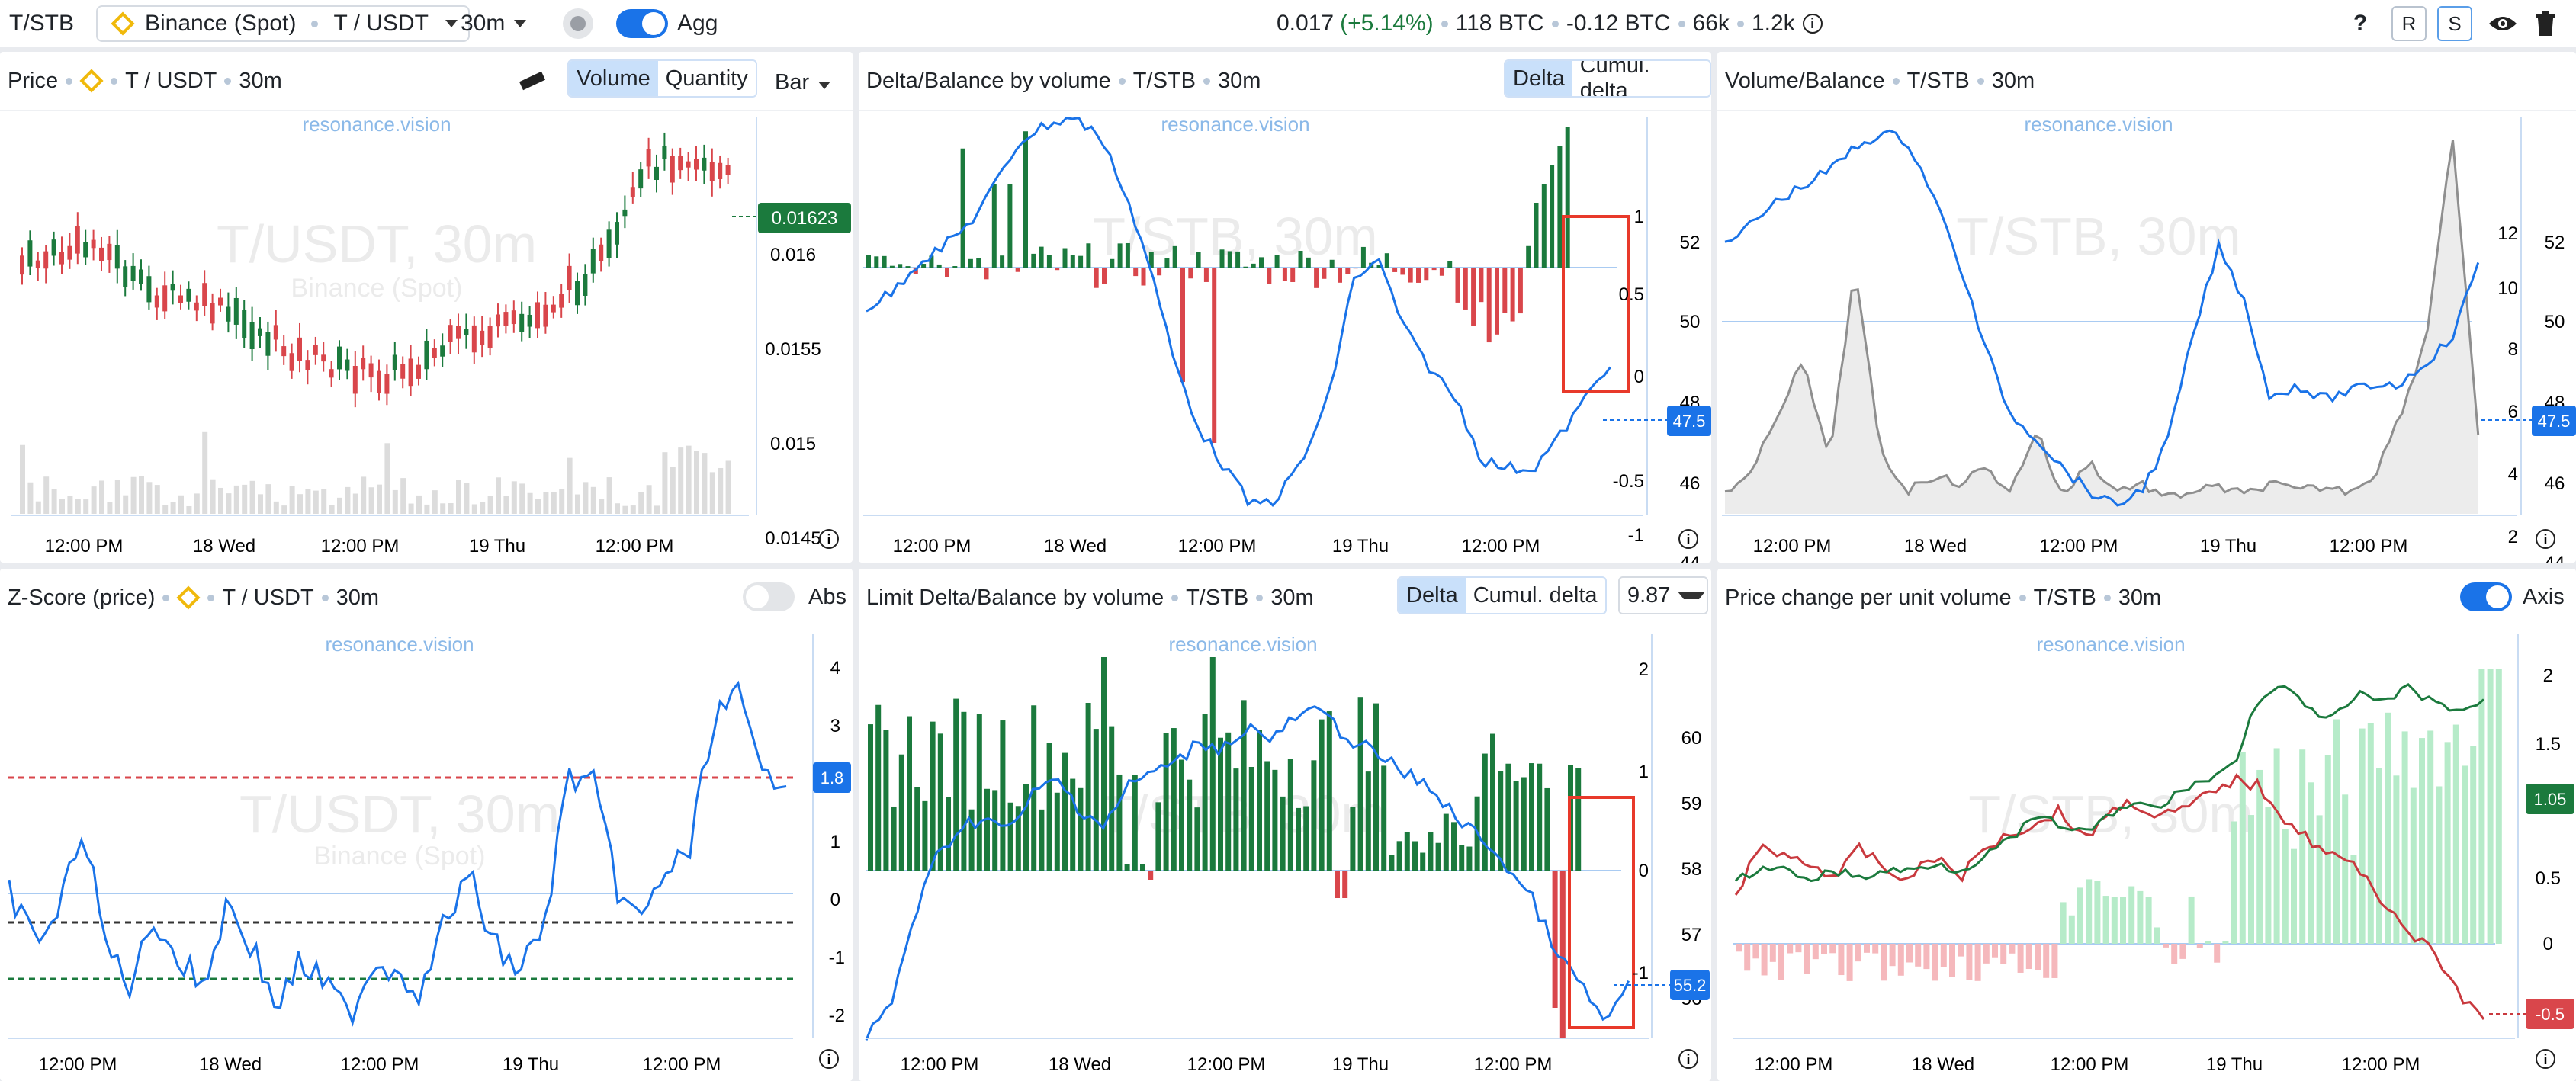  I want to click on y-ticks-right: 60 59 58 57 56, so click(1691, 868).